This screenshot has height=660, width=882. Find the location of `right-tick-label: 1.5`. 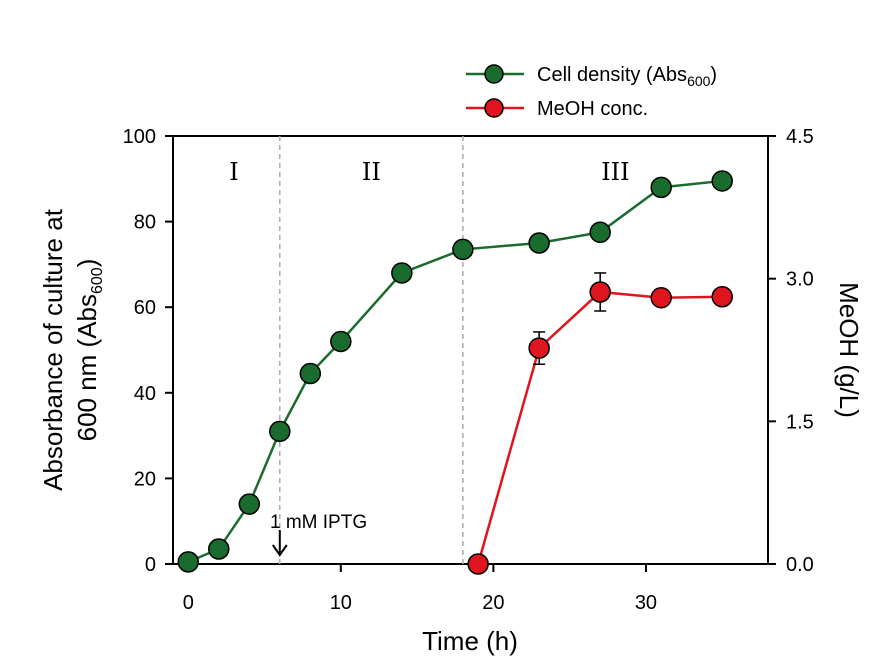

right-tick-label: 1.5 is located at coordinates (800, 422).